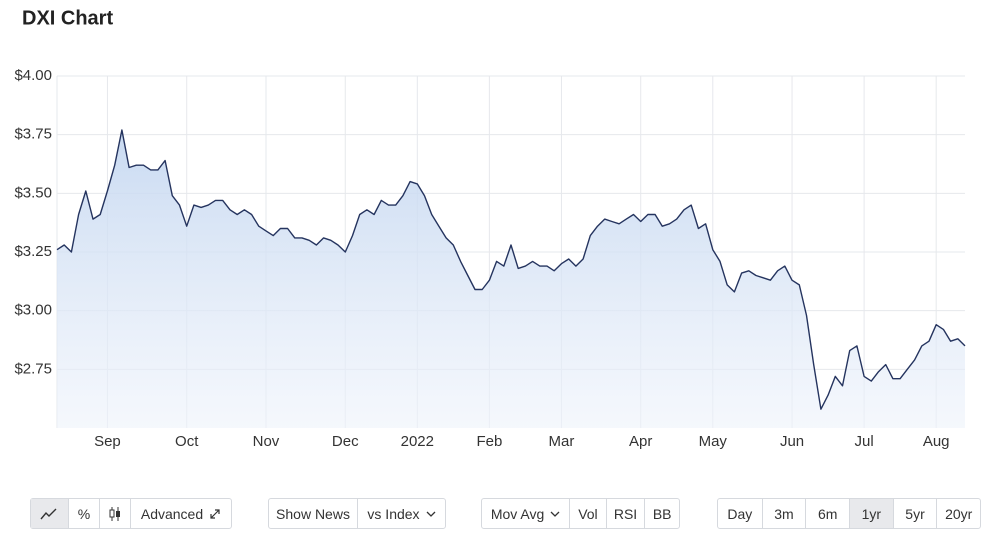  Describe the element at coordinates (517, 513) in the screenshot. I see `mov-avg-label: Mov Avg` at that location.